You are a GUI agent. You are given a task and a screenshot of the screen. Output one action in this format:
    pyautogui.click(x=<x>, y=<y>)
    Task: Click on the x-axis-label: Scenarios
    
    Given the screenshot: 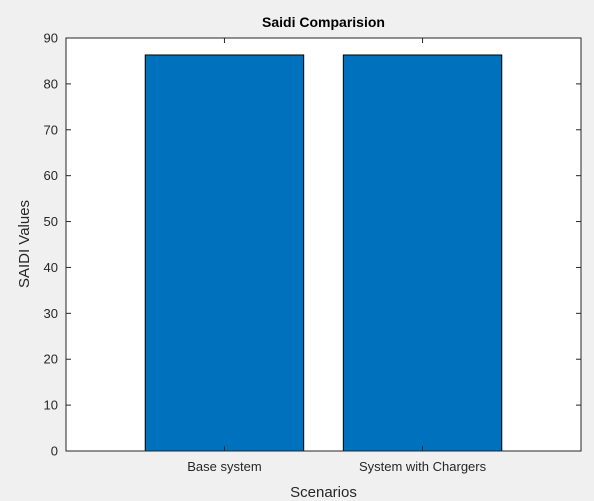 What is the action you would take?
    pyautogui.click(x=323, y=492)
    